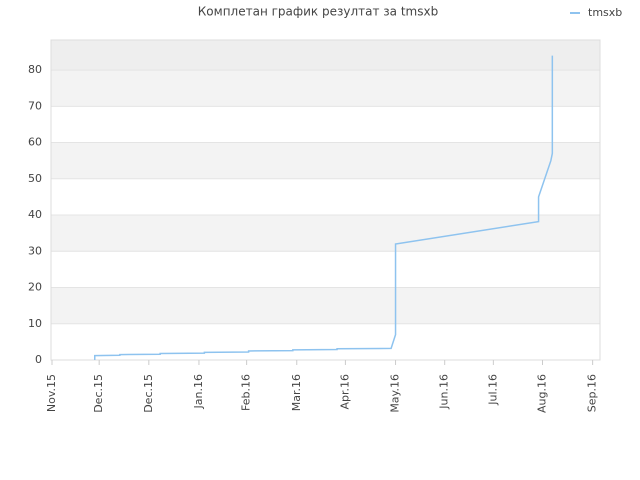 The width and height of the screenshot is (640, 480). I want to click on y-tick-label: 0, so click(38, 359).